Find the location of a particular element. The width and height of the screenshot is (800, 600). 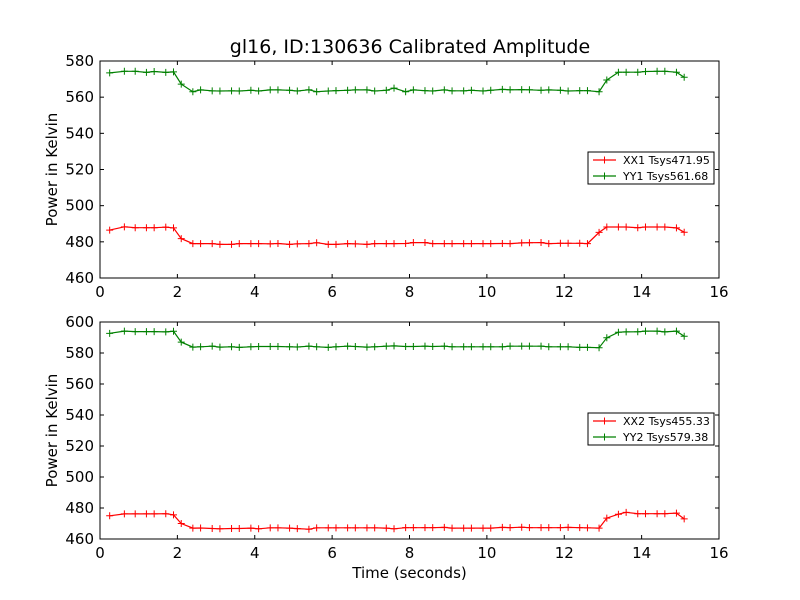

y-tick-label: 520 is located at coordinates (79, 170).